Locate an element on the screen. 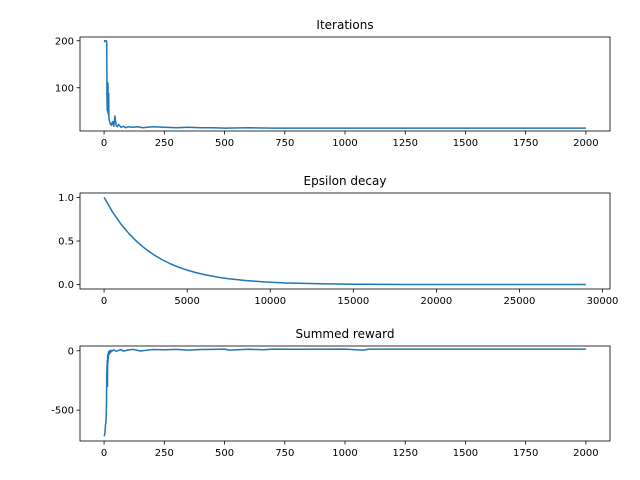  x-tick-label: 10000 is located at coordinates (270, 301).